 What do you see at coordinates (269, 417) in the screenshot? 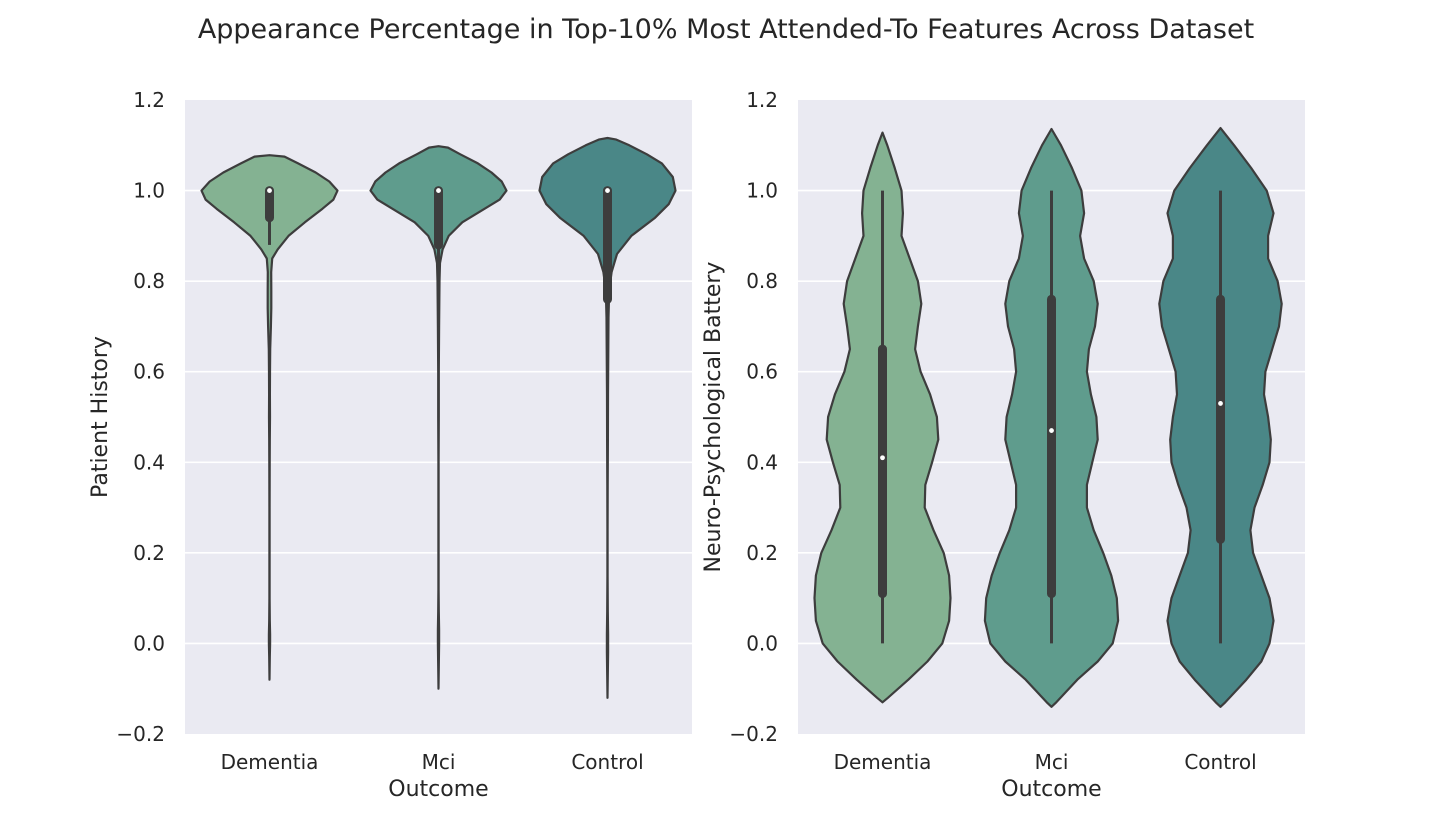
I see `violin-dementia` at bounding box center [269, 417].